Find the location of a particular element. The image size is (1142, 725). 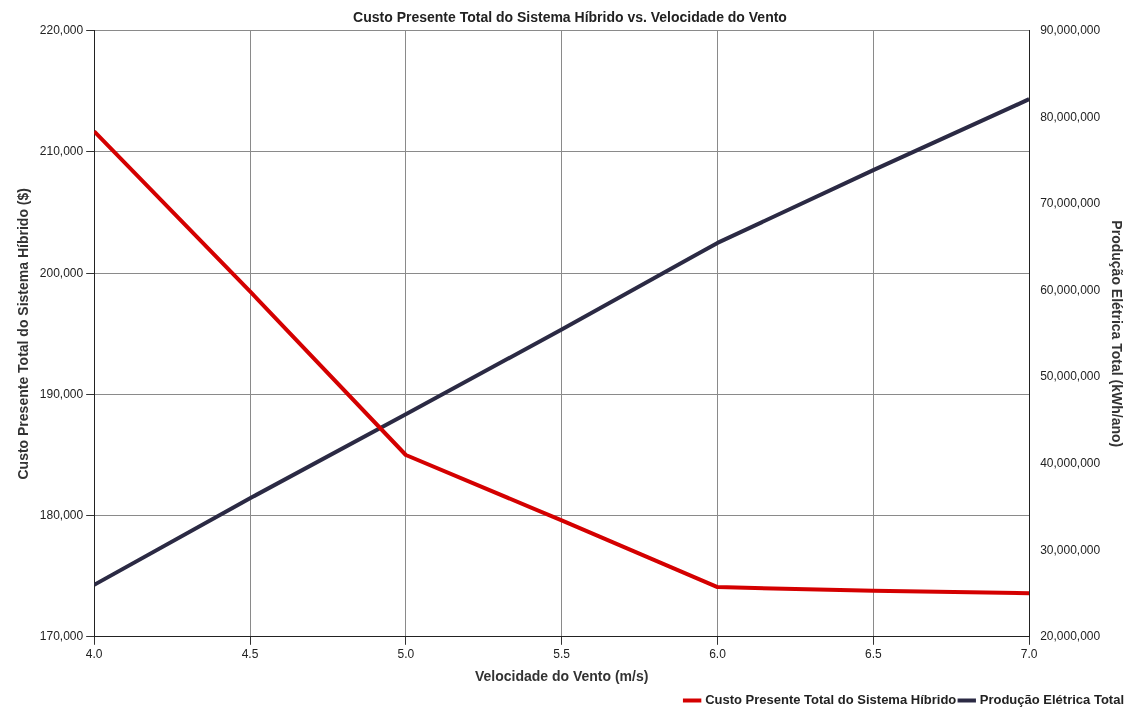

y-tick-label: 220,000 is located at coordinates (61, 30).